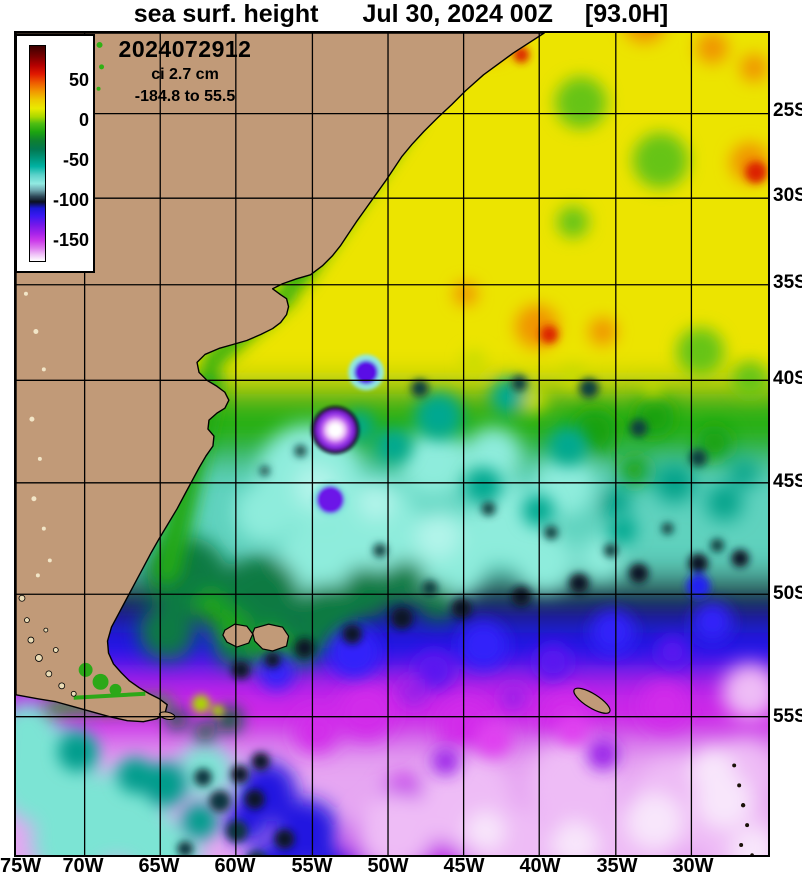 This screenshot has height=876, width=802. I want to click on lat-label-30s: 30S, so click(787, 195).